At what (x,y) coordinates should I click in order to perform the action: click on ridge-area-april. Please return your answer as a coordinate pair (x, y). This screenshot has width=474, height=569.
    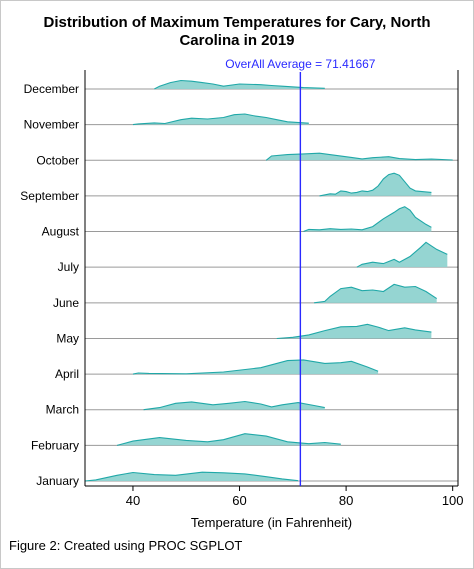
    Looking at the image, I should click on (255, 367).